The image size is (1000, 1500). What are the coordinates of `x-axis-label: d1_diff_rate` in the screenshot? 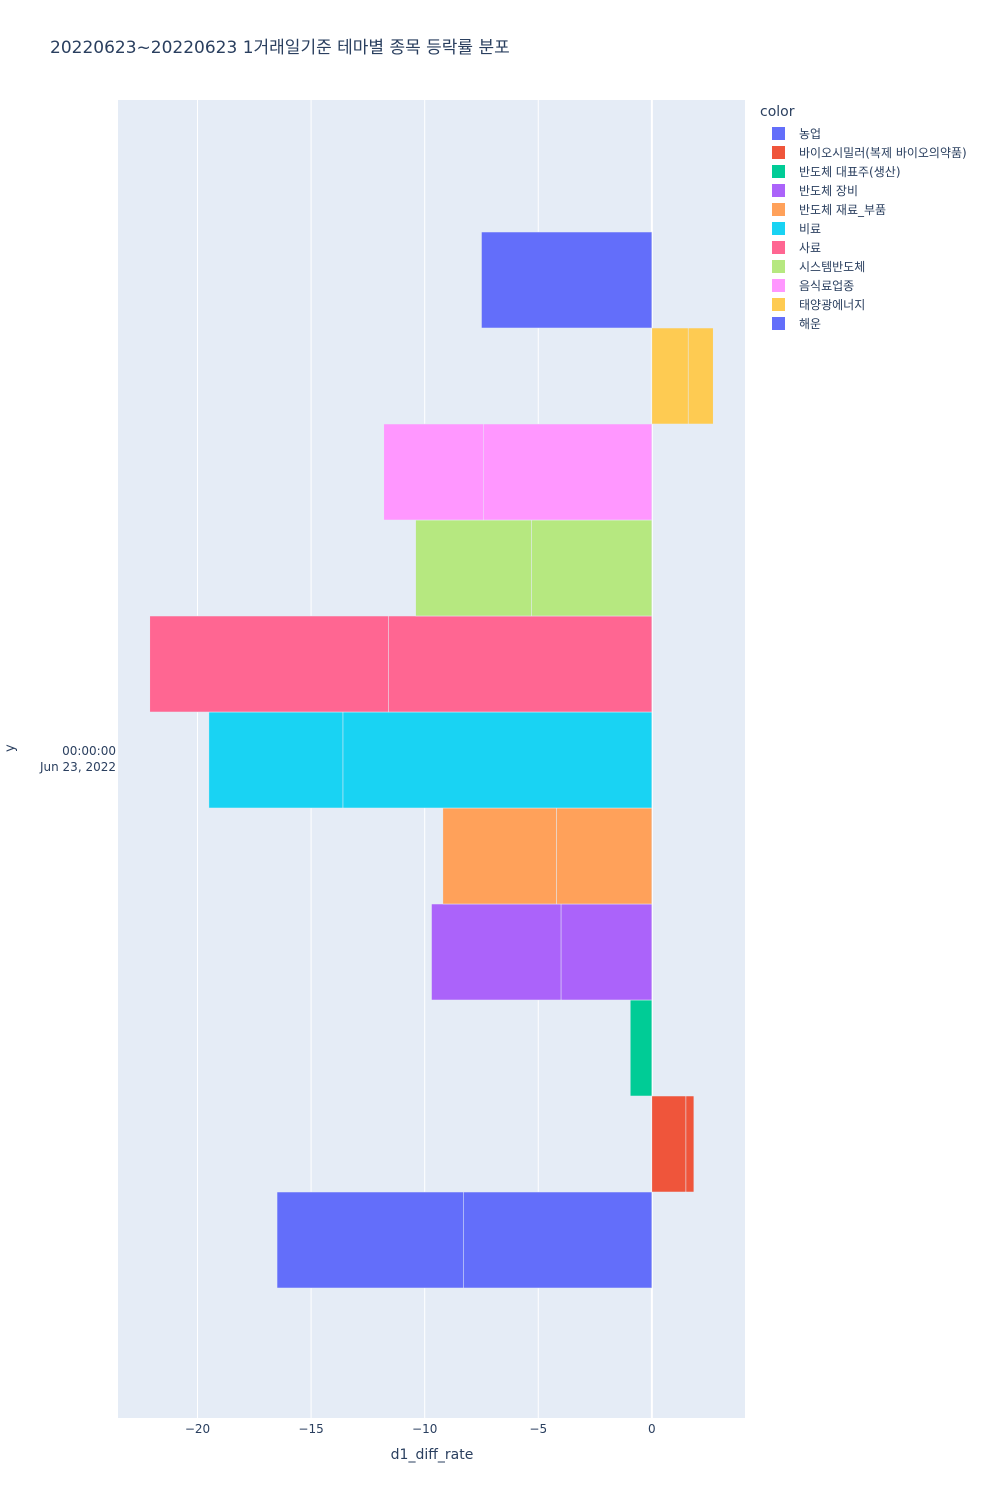 It's located at (432, 1455).